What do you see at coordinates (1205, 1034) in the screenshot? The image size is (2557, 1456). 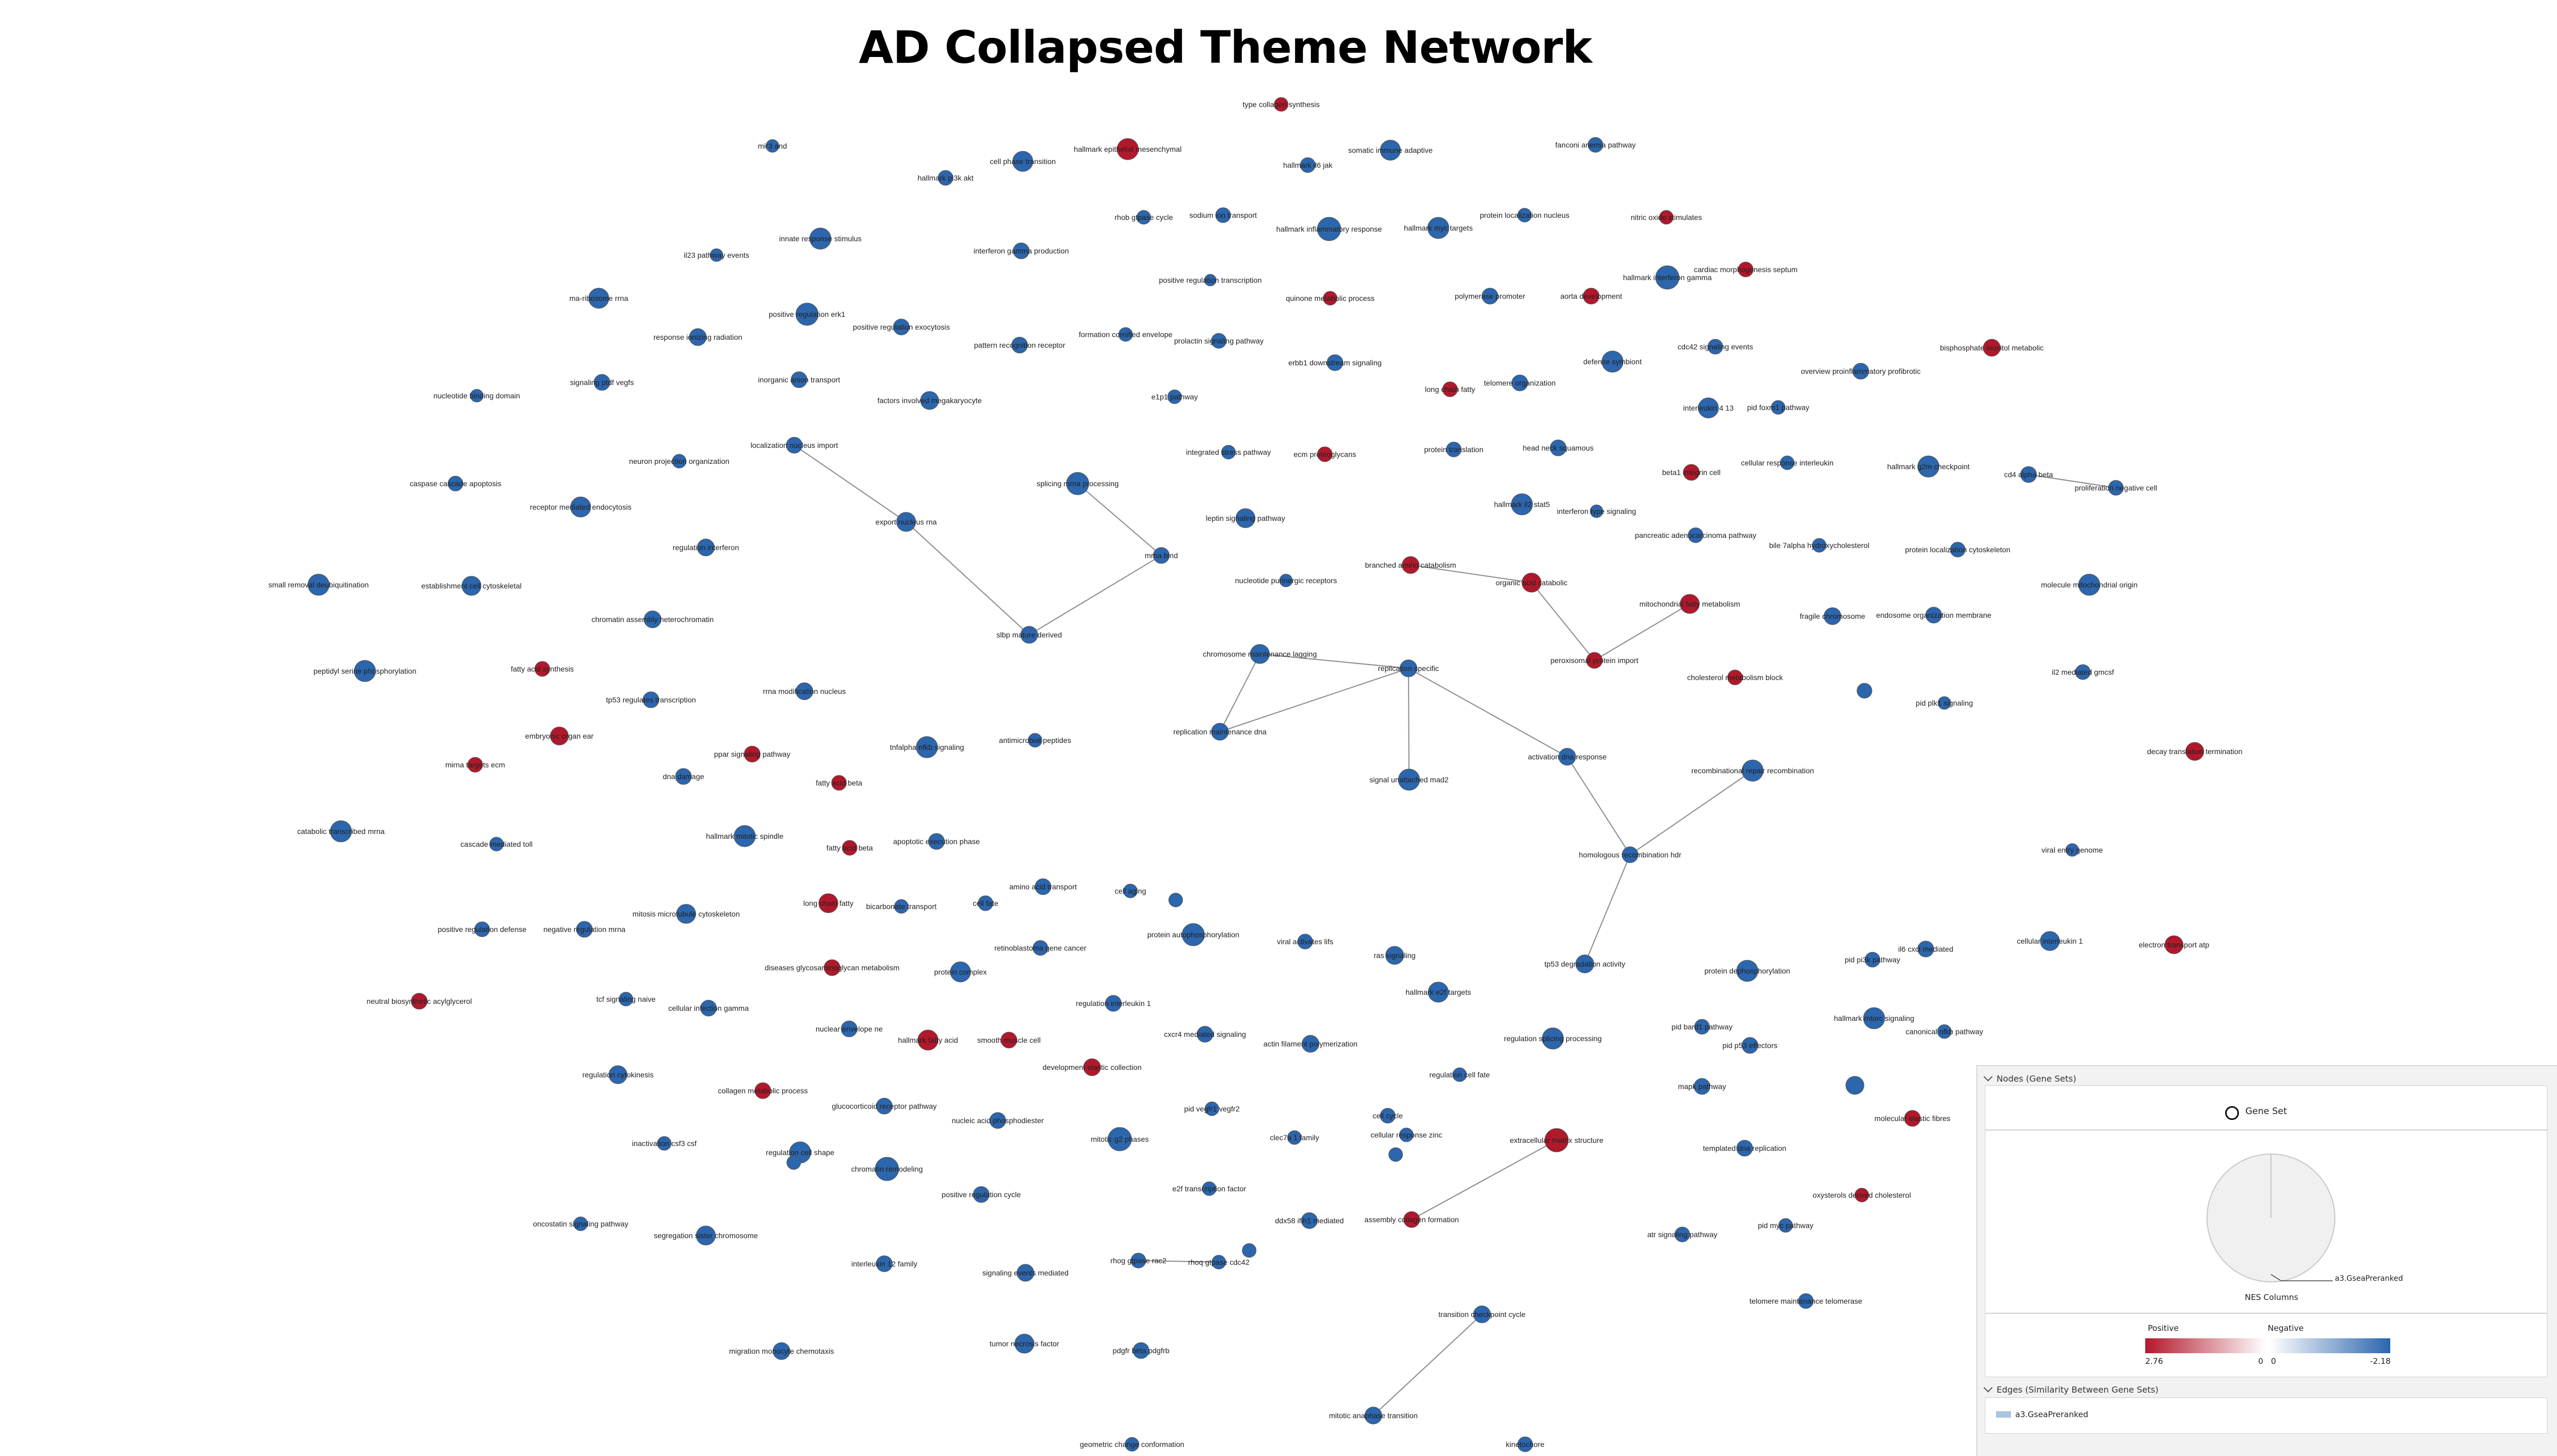 I see `gene-set-node: cxcr4 mediated signaling` at bounding box center [1205, 1034].